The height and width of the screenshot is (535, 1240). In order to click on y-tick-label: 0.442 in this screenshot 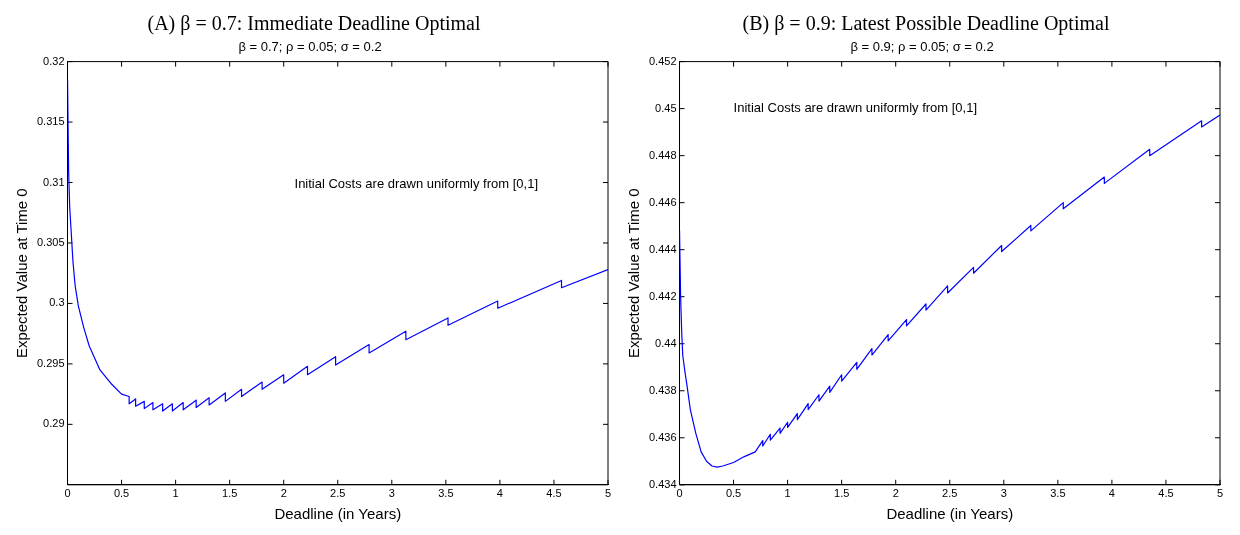, I will do `click(663, 295)`.